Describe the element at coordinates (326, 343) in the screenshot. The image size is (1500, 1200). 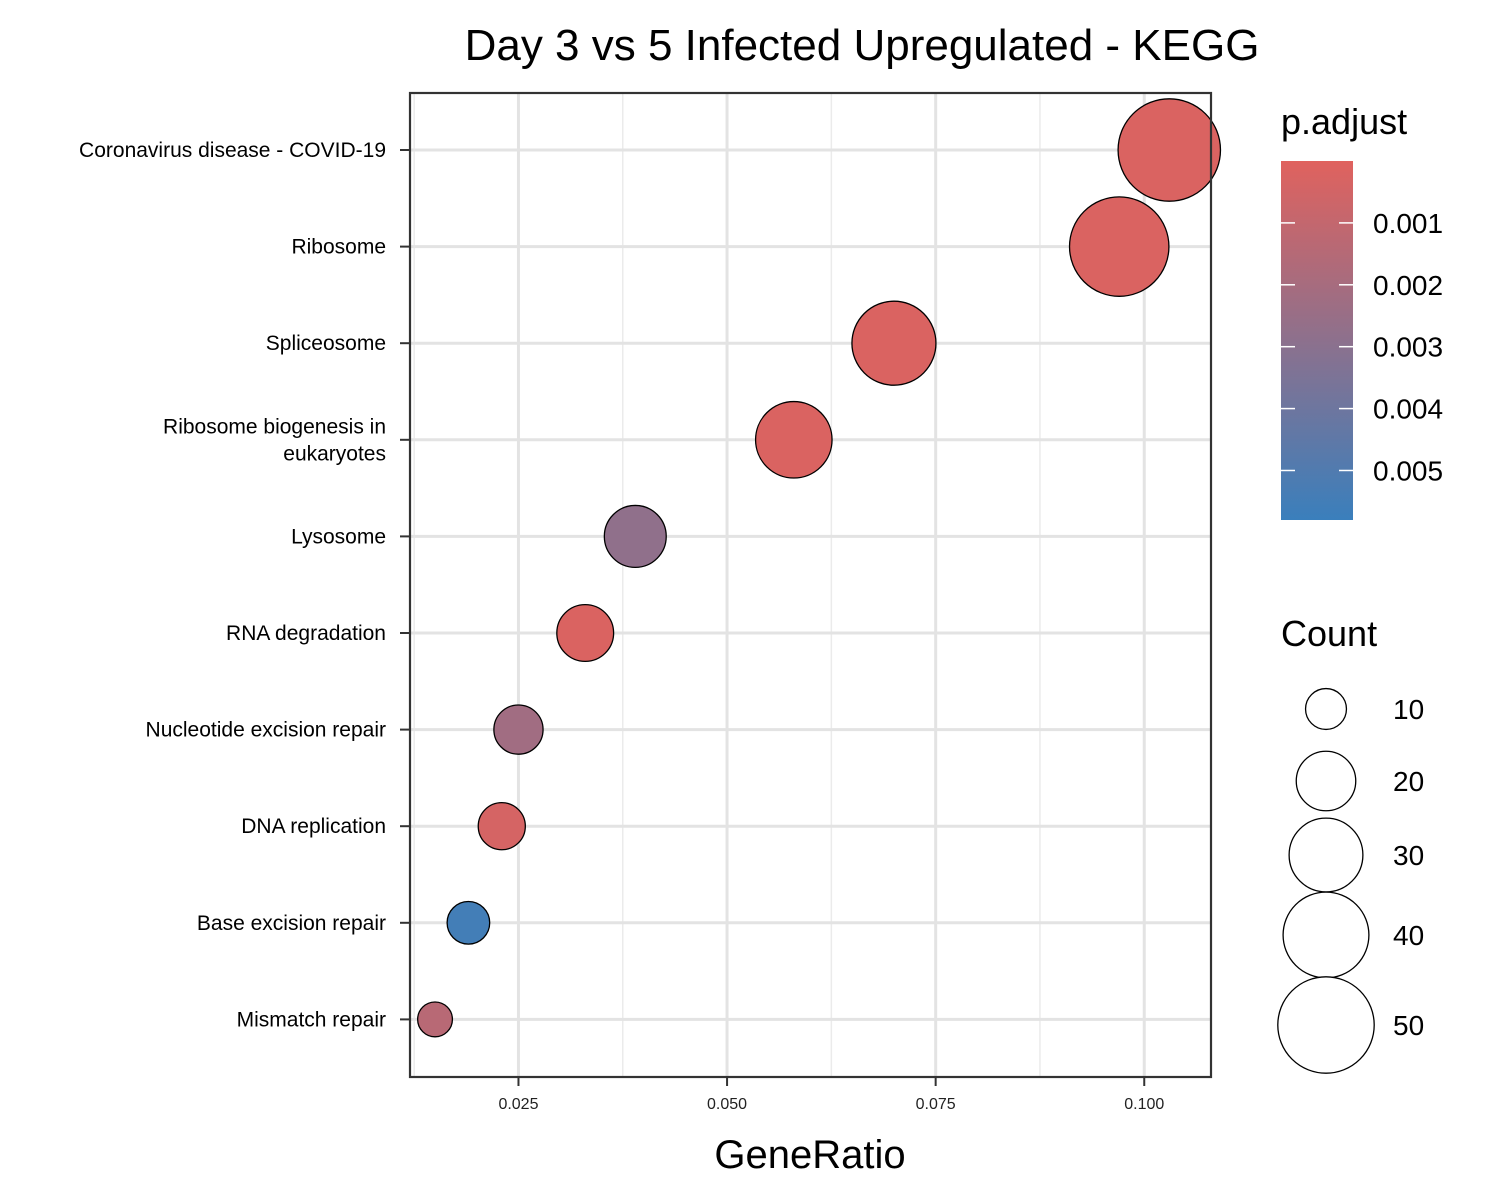
I see `y-tick-label: Spliceosome` at that location.